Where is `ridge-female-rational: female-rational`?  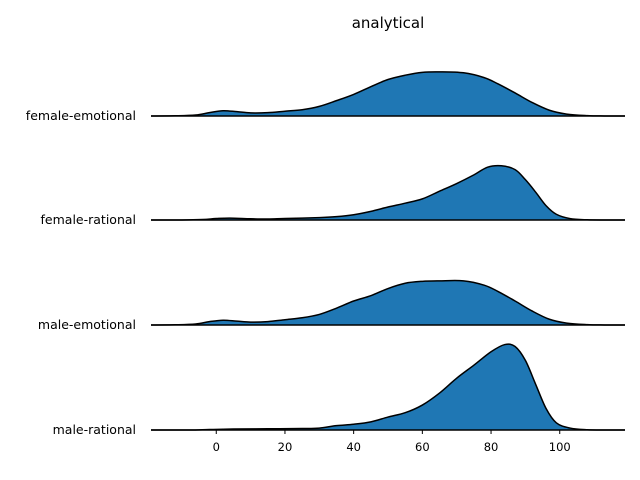
ridge-female-rational: female-rational is located at coordinates (333, 195).